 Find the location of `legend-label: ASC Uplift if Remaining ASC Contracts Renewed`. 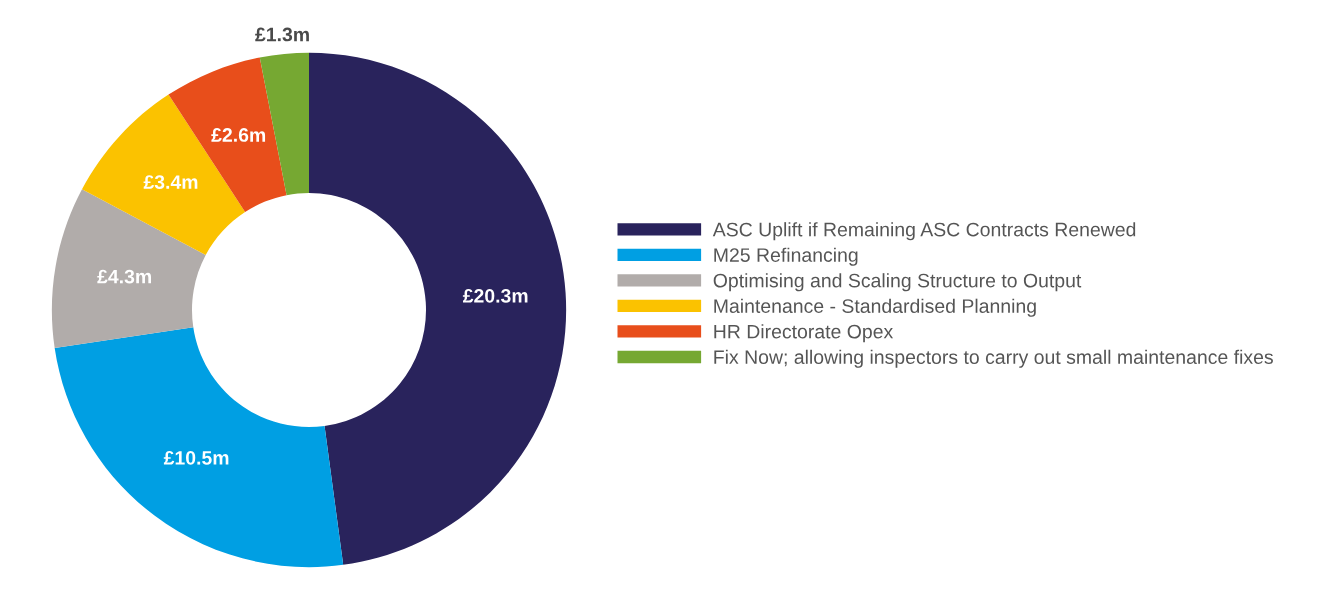

legend-label: ASC Uplift if Remaining ASC Contracts Renewed is located at coordinates (924, 231).